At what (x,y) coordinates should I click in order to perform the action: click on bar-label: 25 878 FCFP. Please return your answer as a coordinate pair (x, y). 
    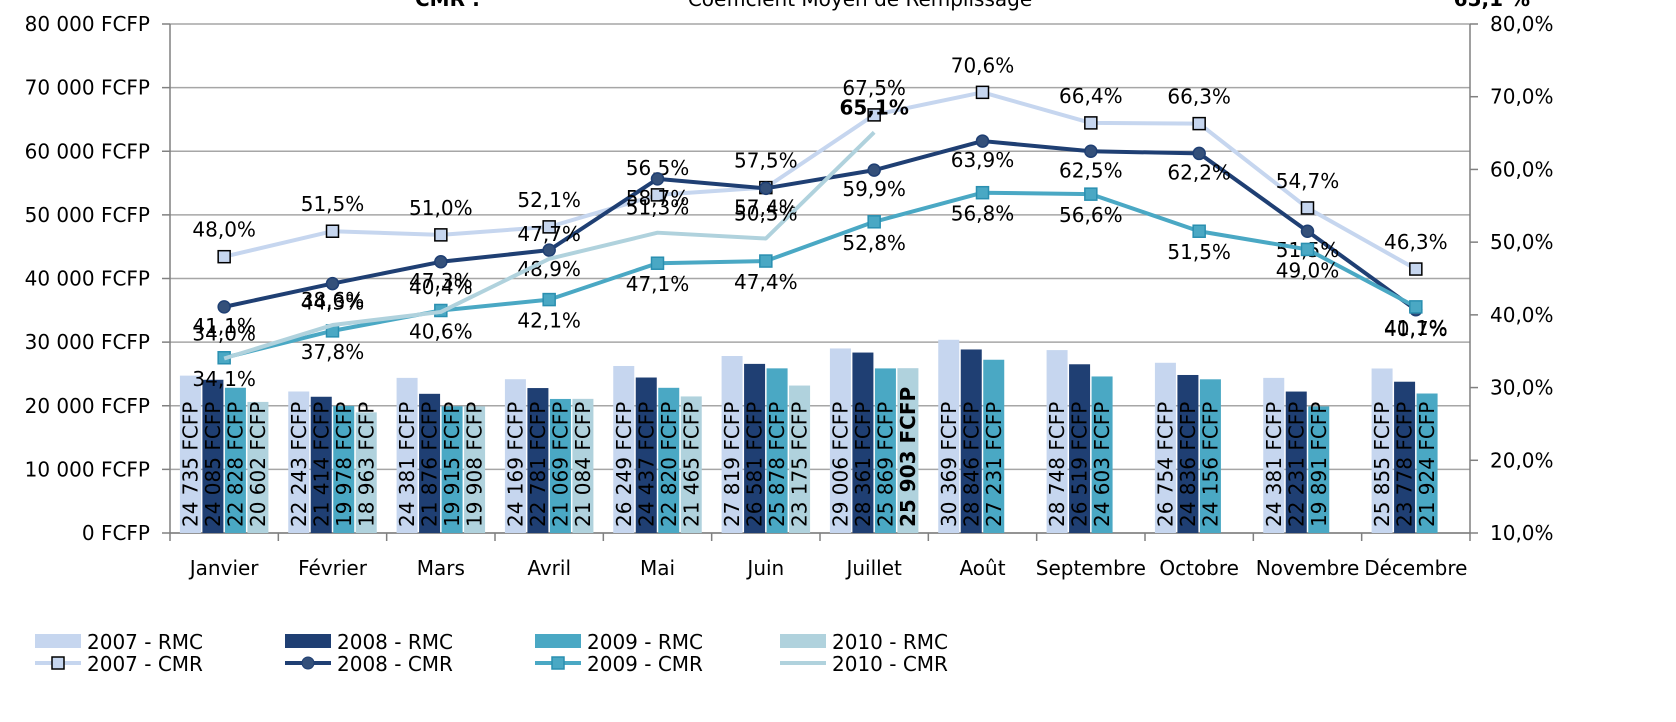
    Looking at the image, I should click on (777, 464).